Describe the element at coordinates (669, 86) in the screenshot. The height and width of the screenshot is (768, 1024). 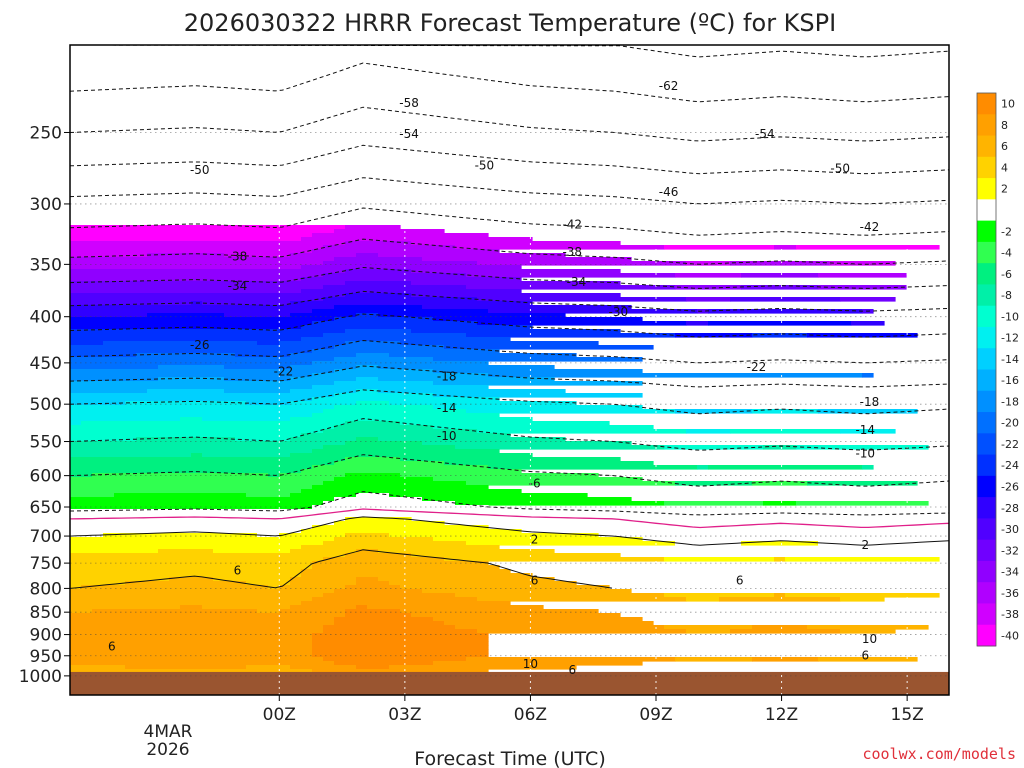
I see `isotherm-label: -62` at that location.